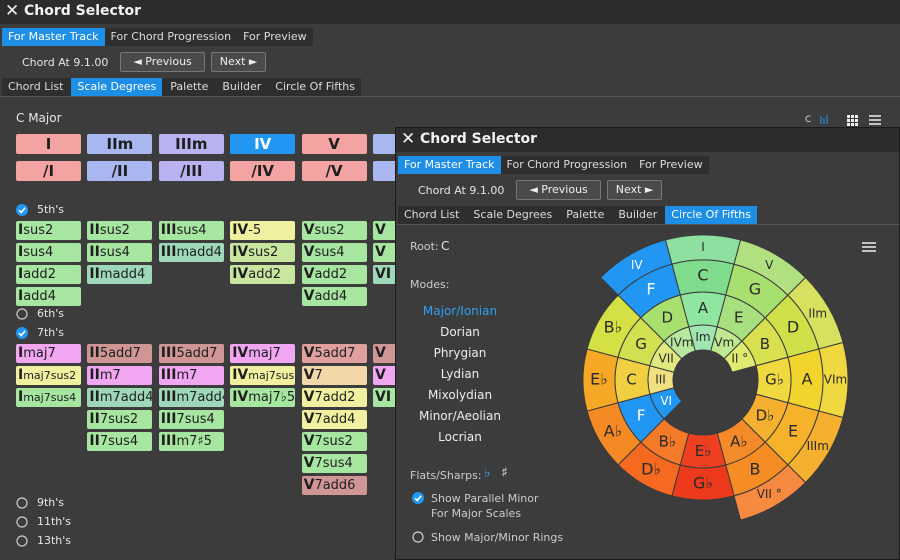 Image resolution: width=900 pixels, height=560 pixels. I want to click on chord-button: V7, so click(334, 375).